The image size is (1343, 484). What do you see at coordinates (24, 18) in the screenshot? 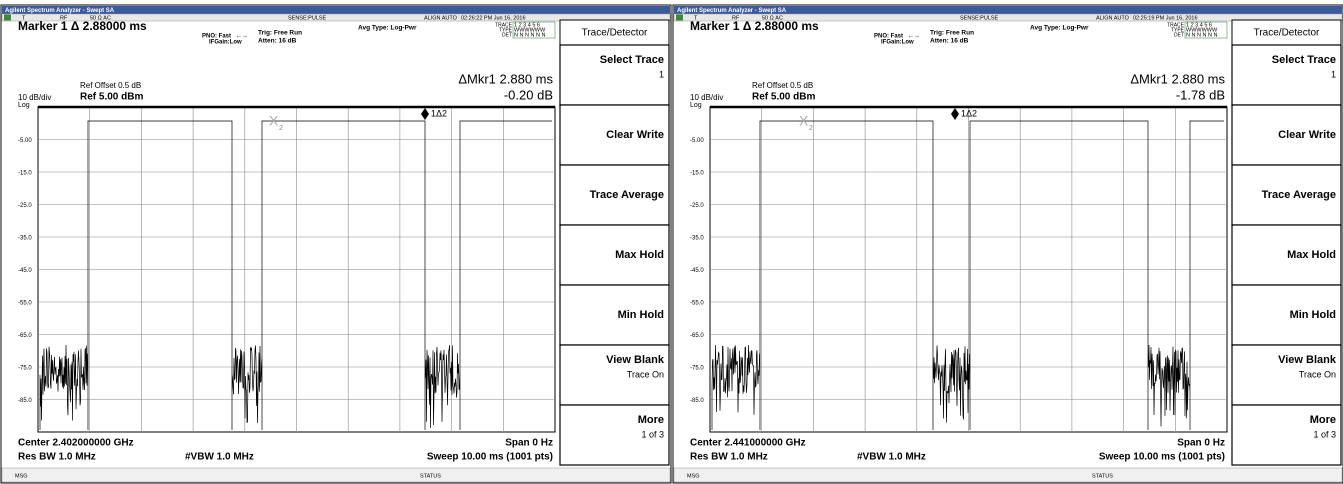
I see `status-mode: T` at bounding box center [24, 18].